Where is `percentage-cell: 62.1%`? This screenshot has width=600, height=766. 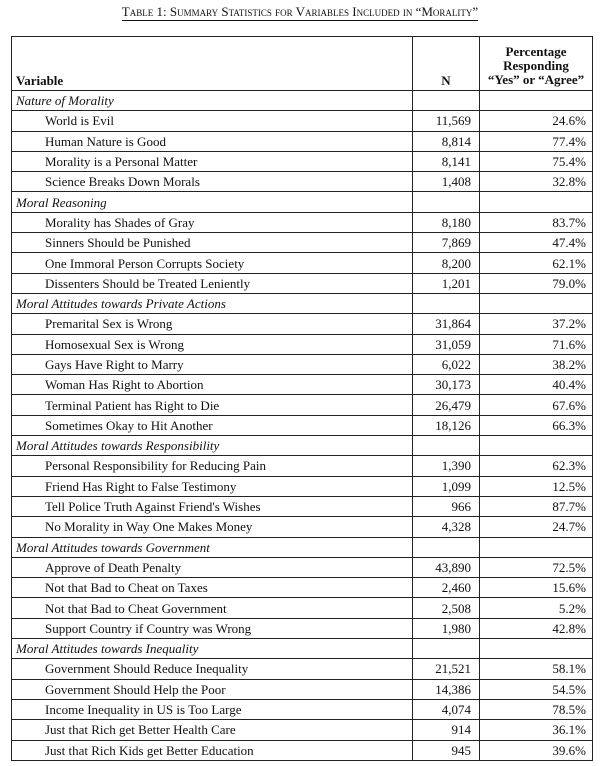
percentage-cell: 62.1% is located at coordinates (536, 263).